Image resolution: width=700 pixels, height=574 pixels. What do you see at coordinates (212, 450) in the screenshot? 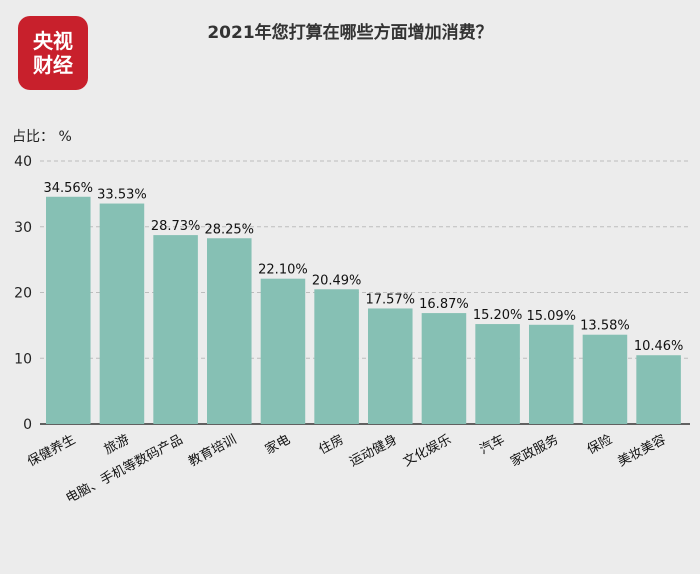
I see `category-label: 教育培训` at bounding box center [212, 450].